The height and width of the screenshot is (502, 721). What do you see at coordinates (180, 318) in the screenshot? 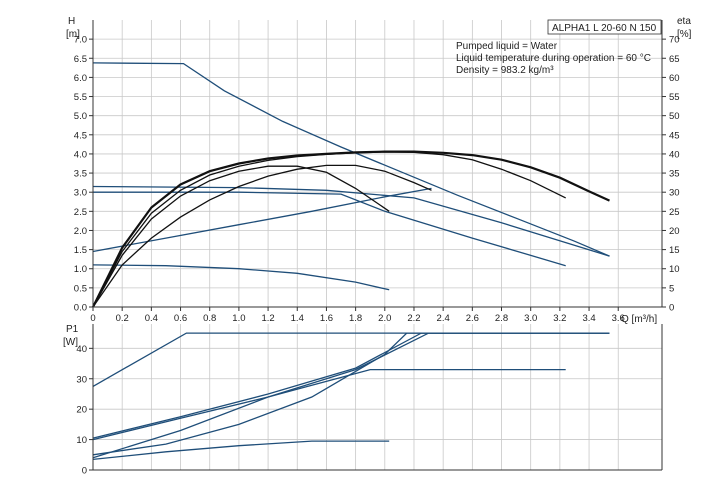
I see `x-tick-label: 0.6` at bounding box center [180, 318].